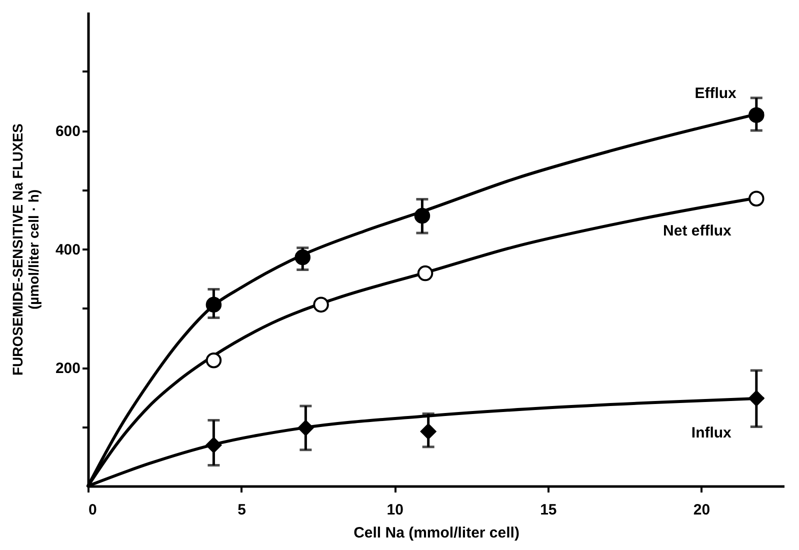 Image resolution: width=799 pixels, height=550 pixels. I want to click on series-label: Net efflux, so click(697, 231).